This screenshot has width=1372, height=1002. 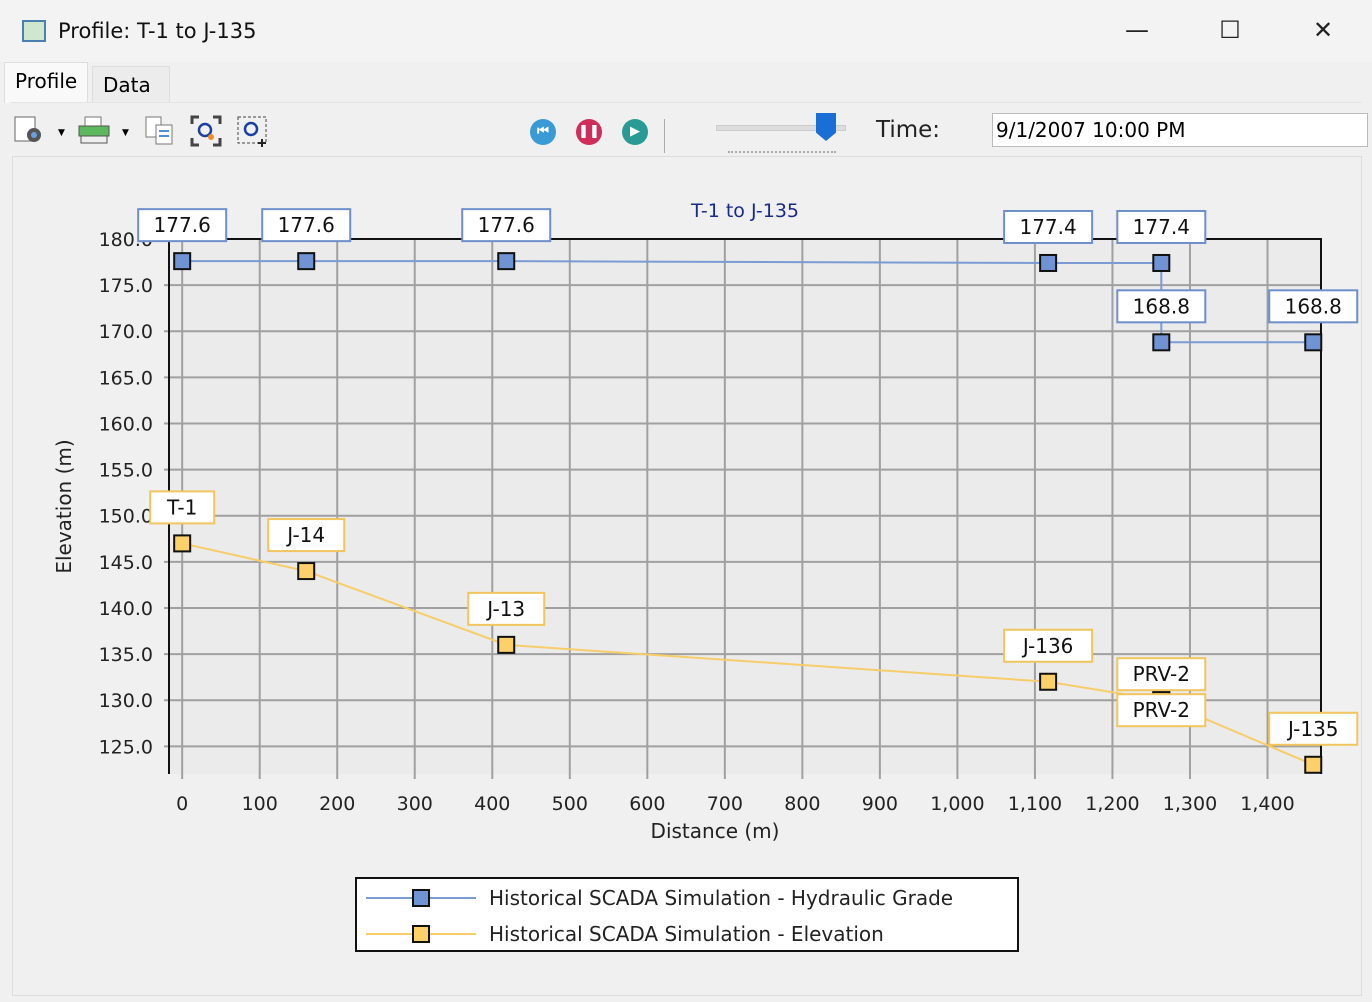 What do you see at coordinates (126, 563) in the screenshot?
I see `y-tick-label: 145.0` at bounding box center [126, 563].